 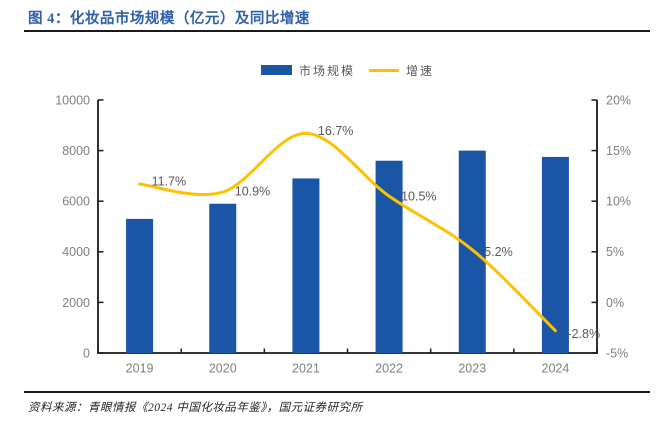 I want to click on right-axis-tick-label: 10%, so click(x=618, y=202).